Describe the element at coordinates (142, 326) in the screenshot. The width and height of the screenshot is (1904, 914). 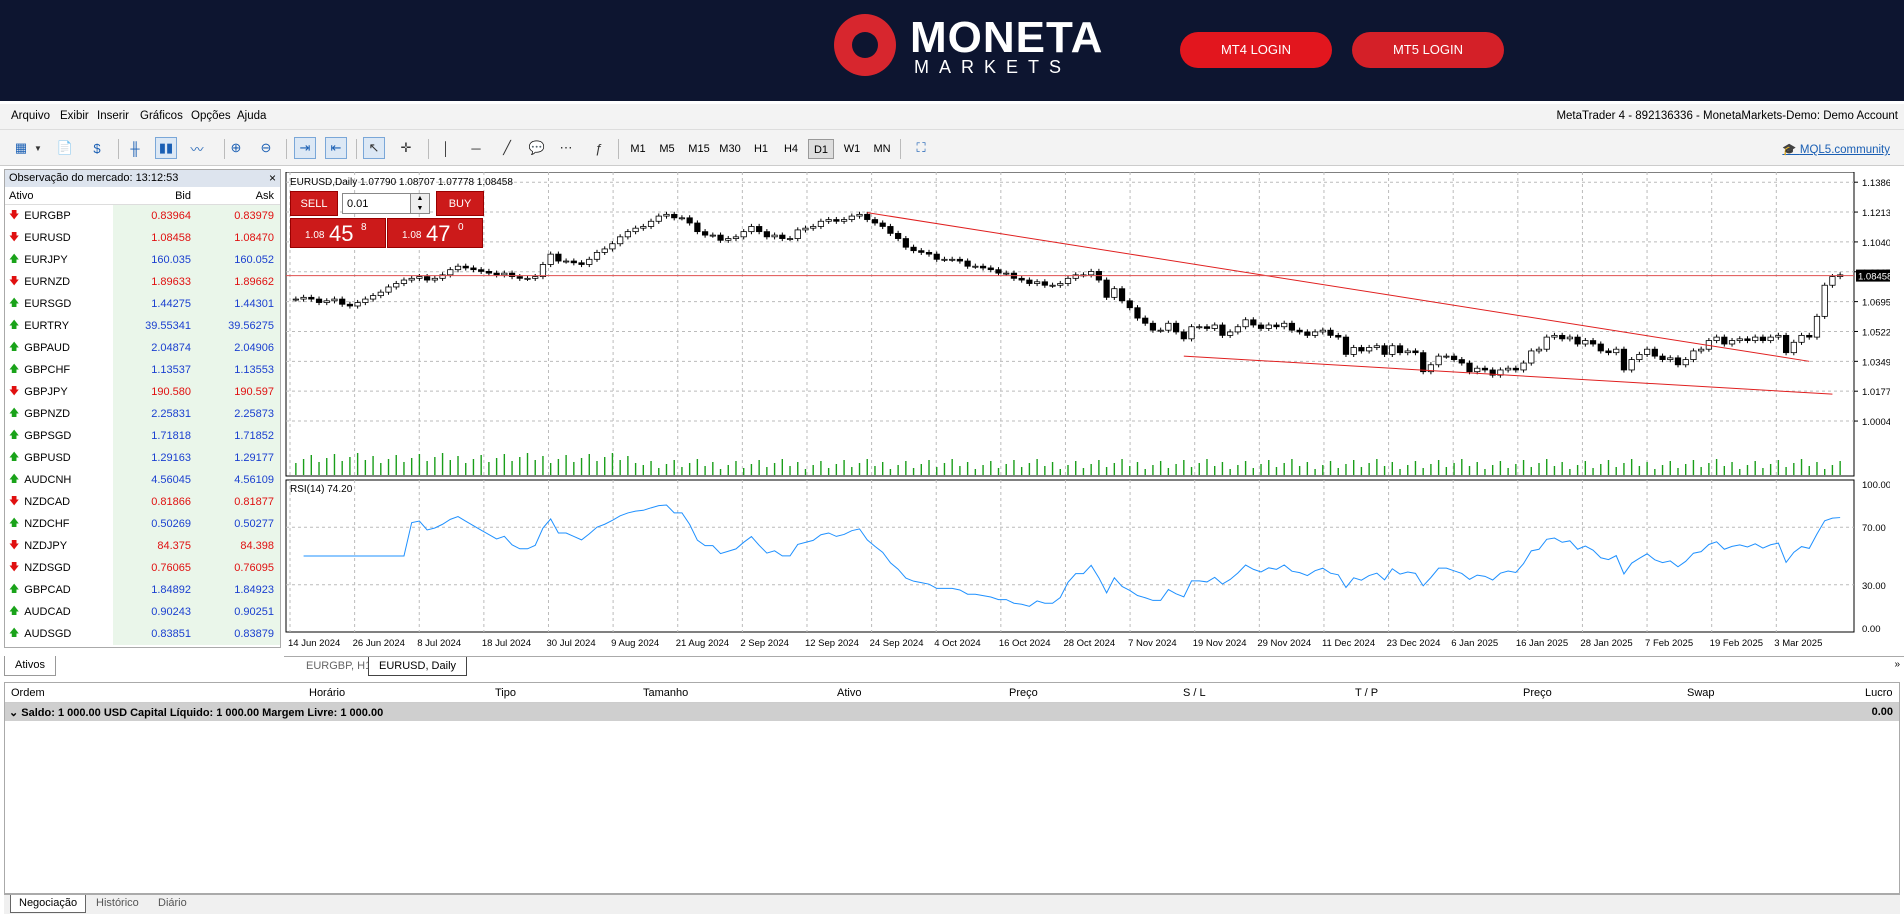
I see `market-row-eurtry: 🡅 EURTRY 39.55341 39.56275` at that location.